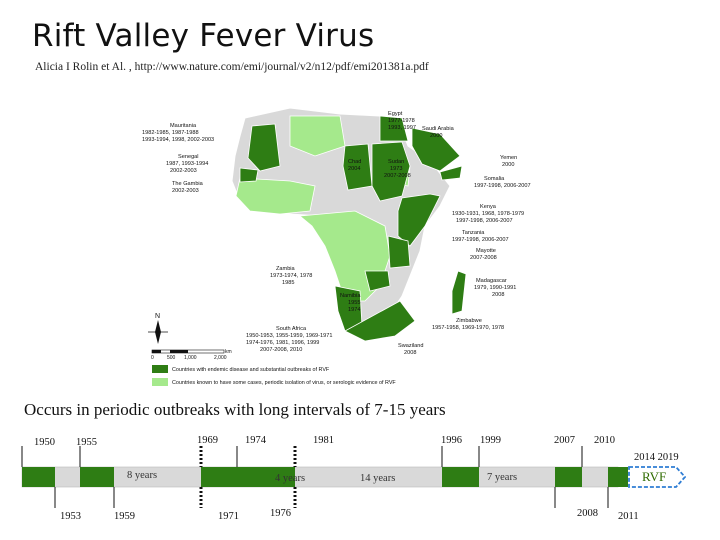 This screenshot has height=540, width=720. I want to click on region-somalia-kenya, so click(419, 220).